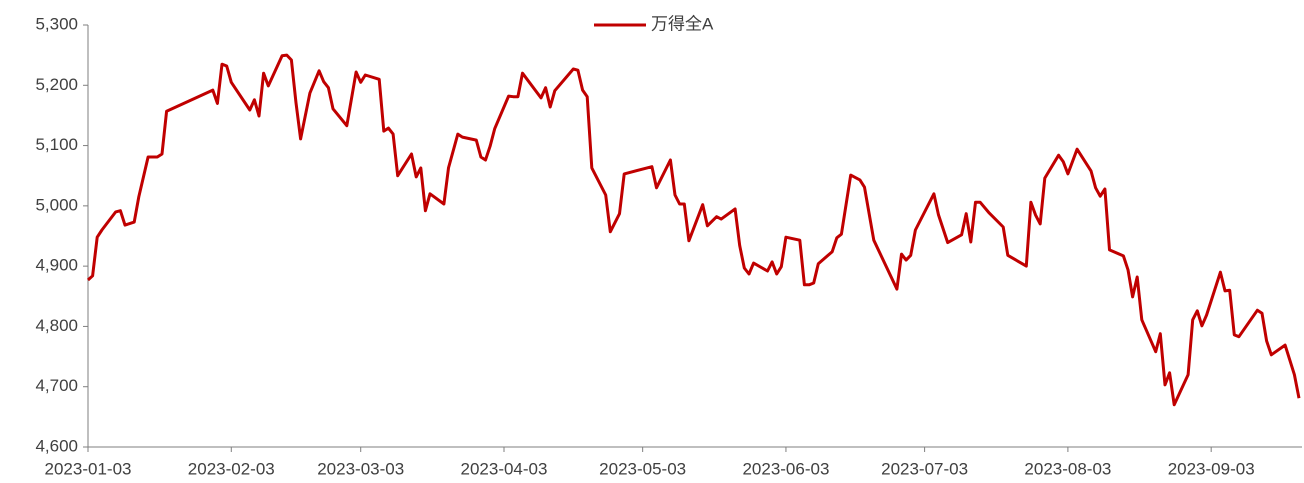 This screenshot has width=1304, height=483. What do you see at coordinates (56, 144) in the screenshot?
I see `y-tick-label: 5,100` at bounding box center [56, 144].